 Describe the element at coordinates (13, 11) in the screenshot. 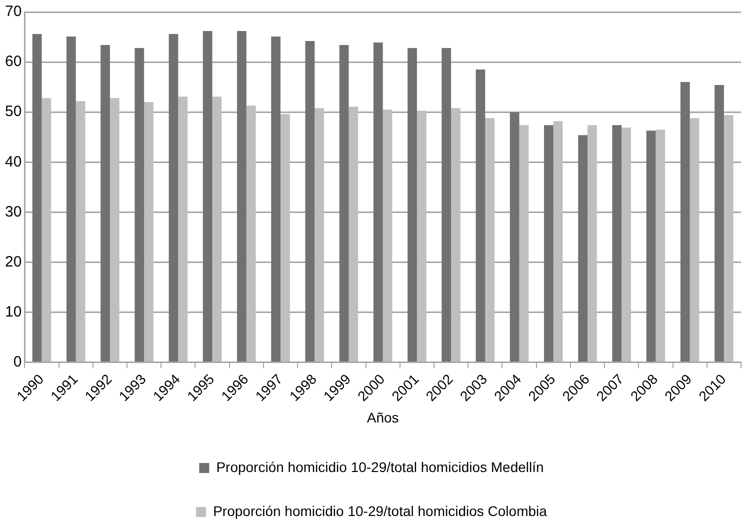

I see `y-tick-label: 70` at that location.